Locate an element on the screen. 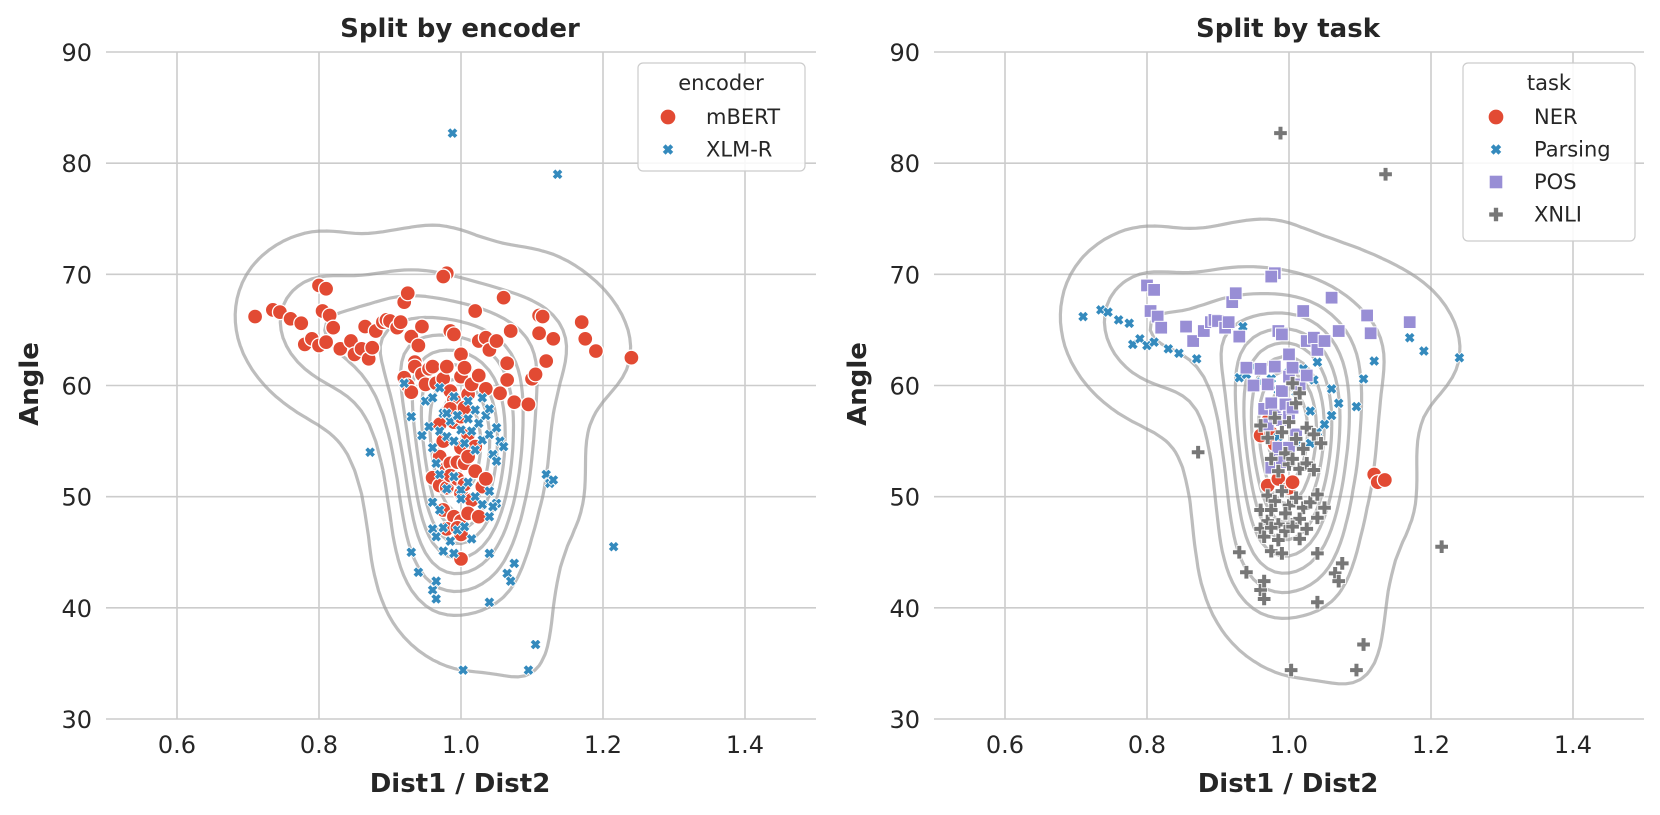 The image size is (1660, 815). y-tick-label: 40 is located at coordinates (904, 609).